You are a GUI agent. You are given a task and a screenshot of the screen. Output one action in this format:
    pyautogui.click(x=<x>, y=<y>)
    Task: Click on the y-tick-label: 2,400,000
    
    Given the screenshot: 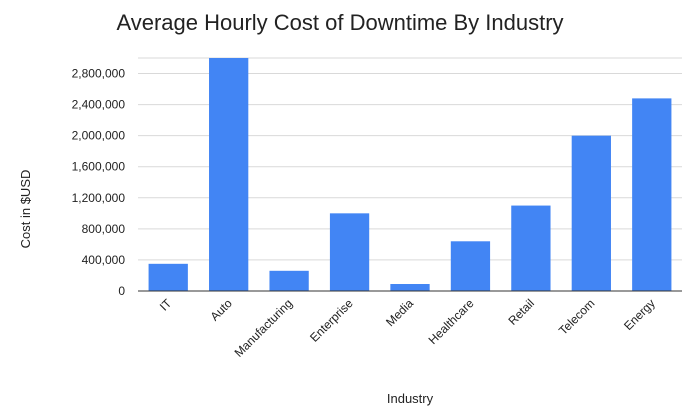 What is the action you would take?
    pyautogui.click(x=99, y=105)
    